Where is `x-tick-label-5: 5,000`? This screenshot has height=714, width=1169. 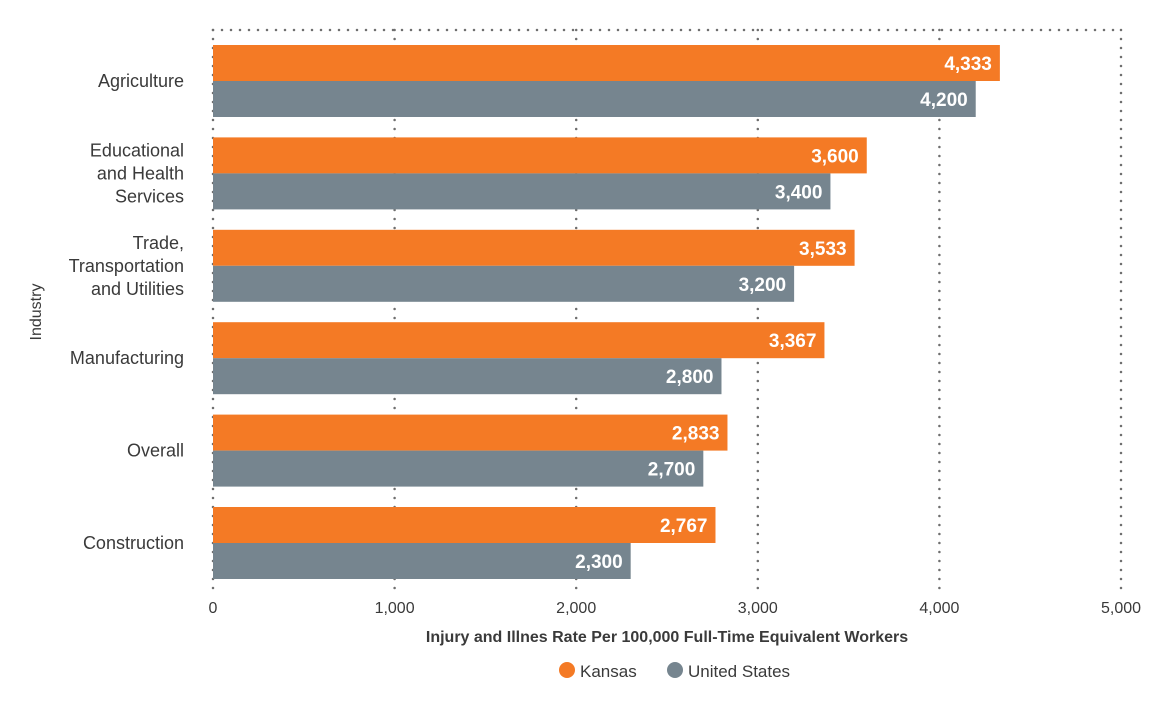 x-tick-label-5: 5,000 is located at coordinates (1121, 608).